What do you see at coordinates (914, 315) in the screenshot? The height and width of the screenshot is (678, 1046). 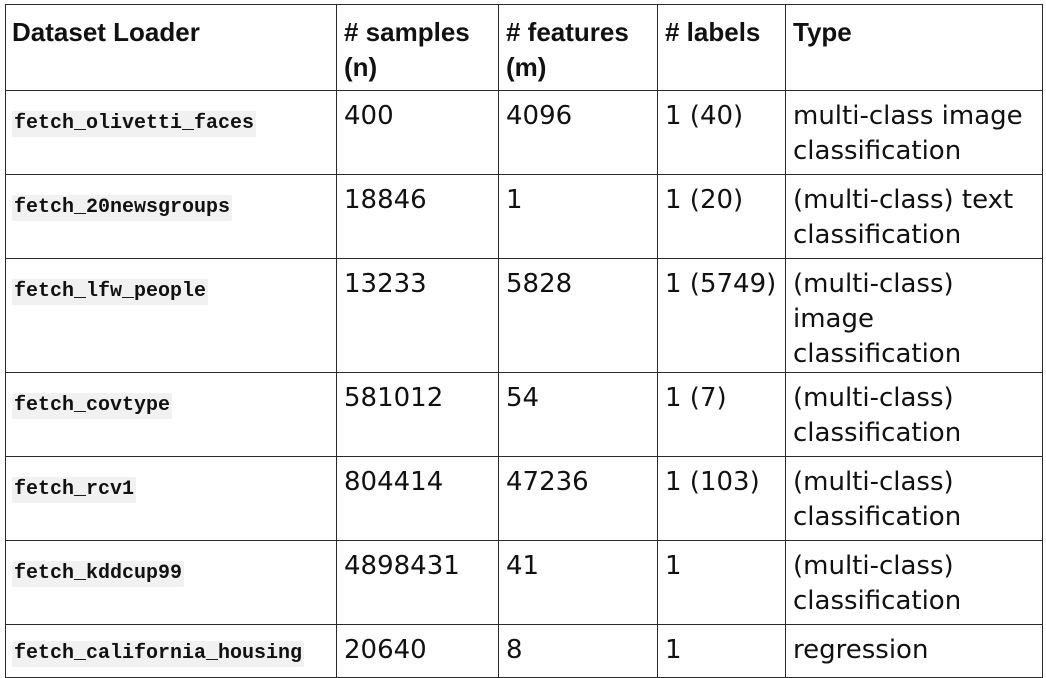 I see `type-cell: (multi-class) image classification` at bounding box center [914, 315].